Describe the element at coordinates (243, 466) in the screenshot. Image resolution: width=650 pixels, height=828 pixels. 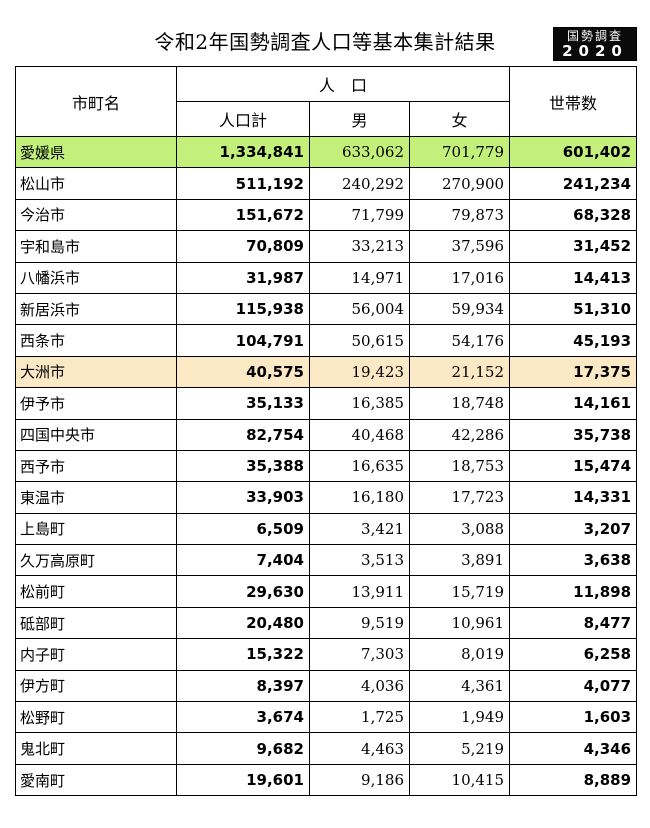
I see `total-cell: 35,388` at that location.